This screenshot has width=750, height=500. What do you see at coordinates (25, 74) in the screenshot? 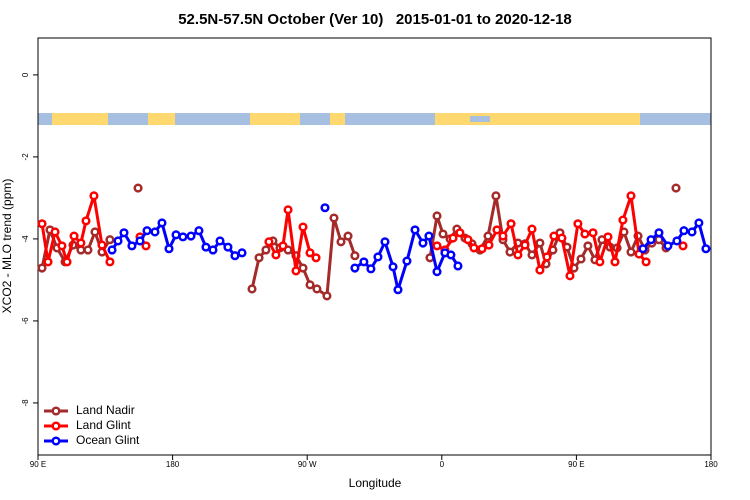
I see `y-tick-label: 0` at bounding box center [25, 74].